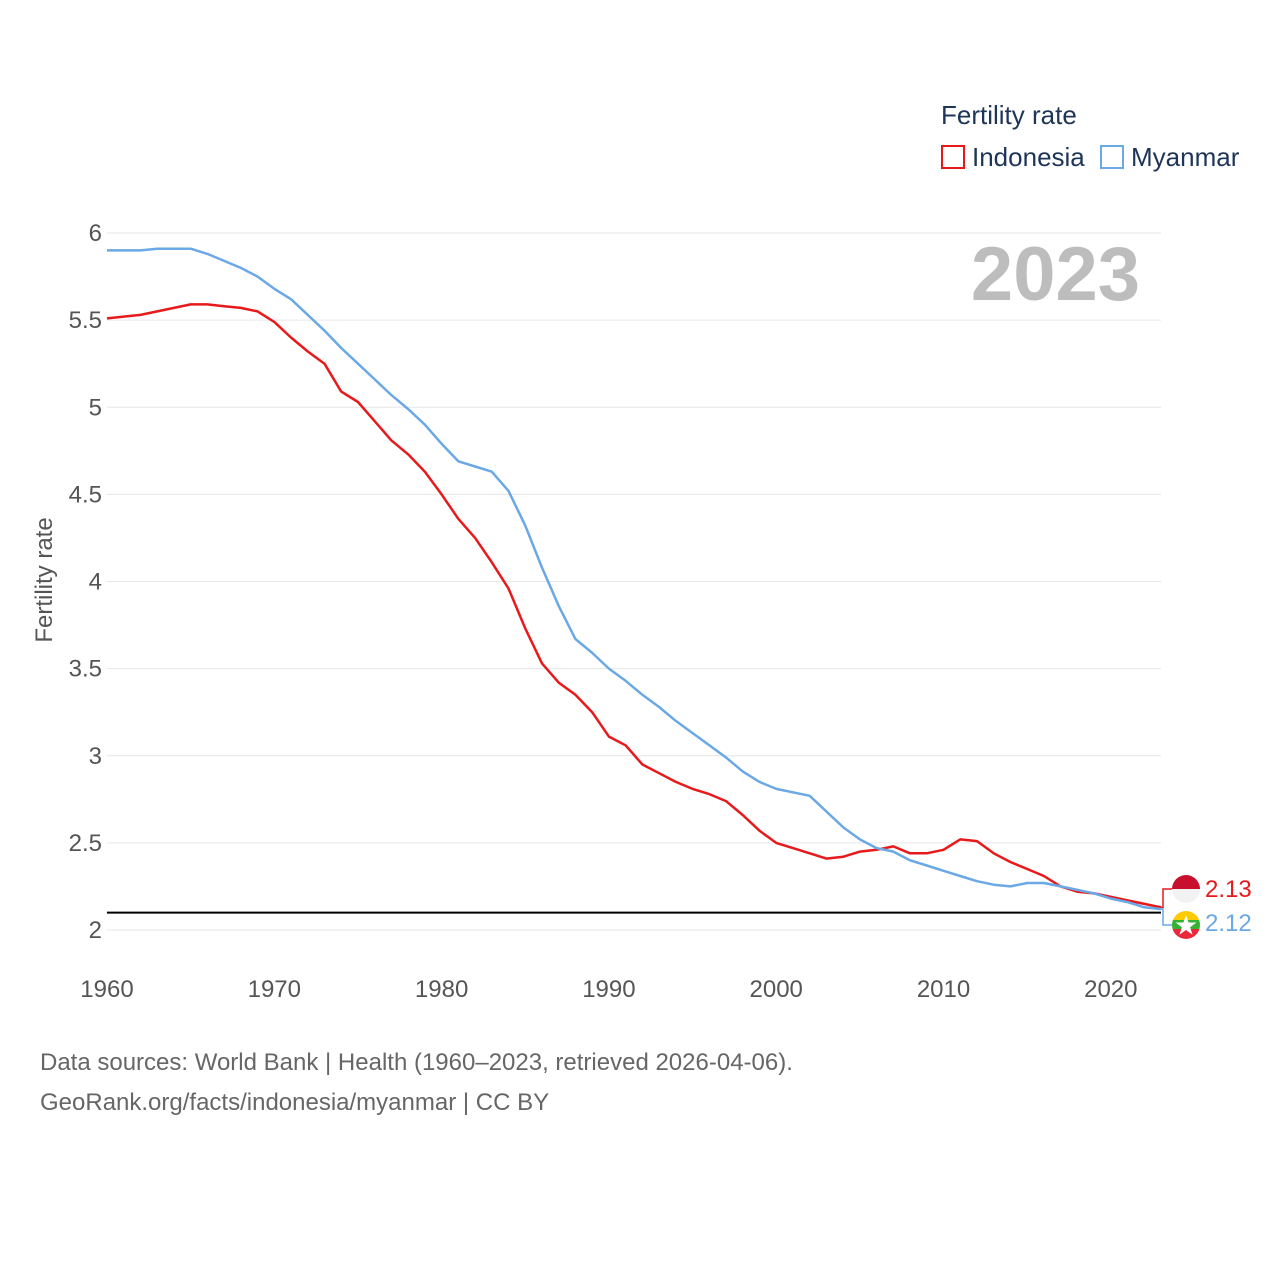 Image resolution: width=1280 pixels, height=1280 pixels. Describe the element at coordinates (95, 930) in the screenshot. I see `y-tick-label: 2` at that location.